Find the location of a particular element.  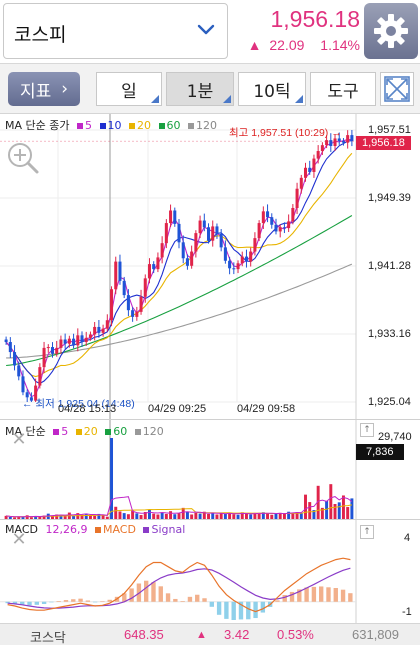

legend-prefix: MA 단순 is located at coordinates (25, 431).